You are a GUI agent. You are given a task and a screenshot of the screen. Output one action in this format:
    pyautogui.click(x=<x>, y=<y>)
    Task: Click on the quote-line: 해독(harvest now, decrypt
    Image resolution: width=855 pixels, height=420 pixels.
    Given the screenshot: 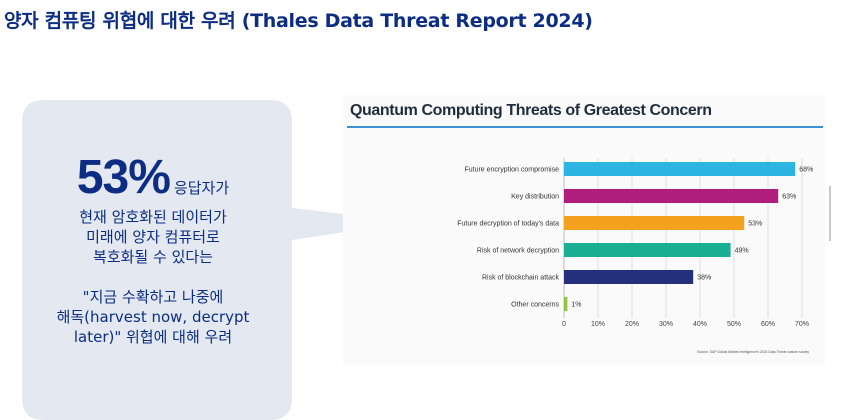 What is the action you would take?
    pyautogui.click(x=153, y=317)
    